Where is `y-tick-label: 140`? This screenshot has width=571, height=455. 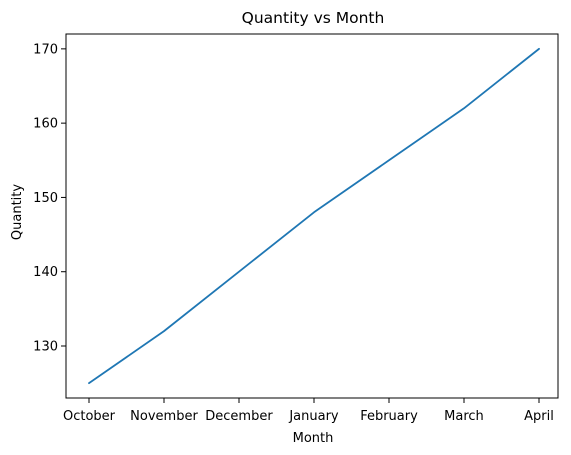
y-tick-label: 140 is located at coordinates (45, 272).